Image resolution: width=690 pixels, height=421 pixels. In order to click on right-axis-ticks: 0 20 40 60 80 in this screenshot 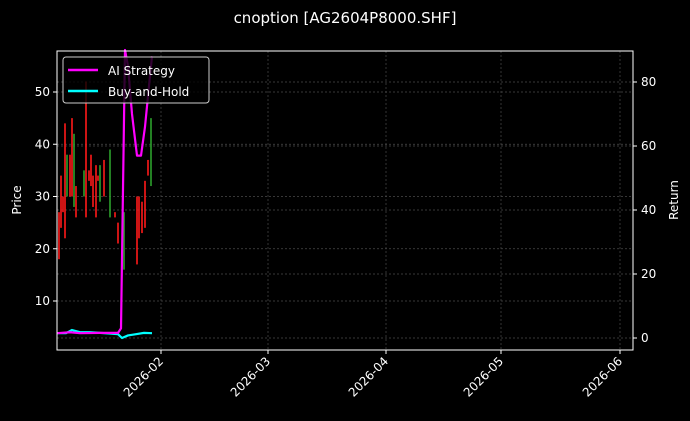, I will do `click(644, 210)`.